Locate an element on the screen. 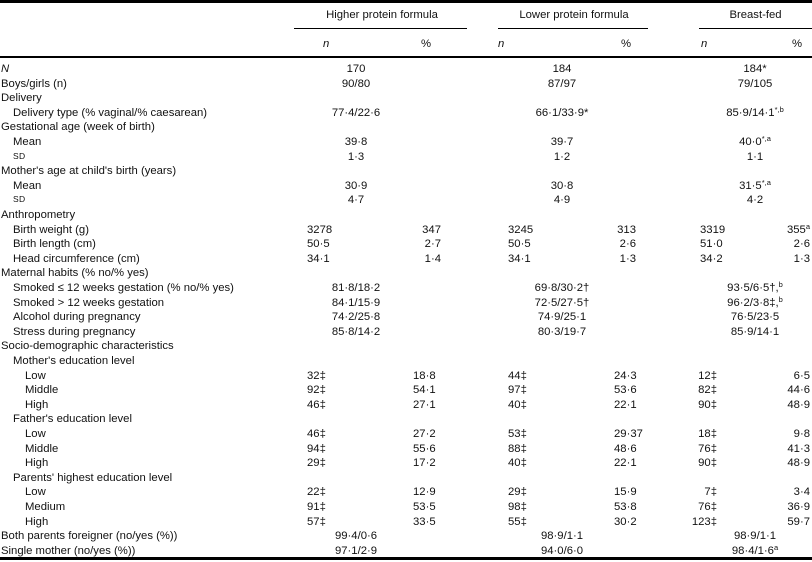  cell-hp: 85·8/14·2 is located at coordinates (356, 332).